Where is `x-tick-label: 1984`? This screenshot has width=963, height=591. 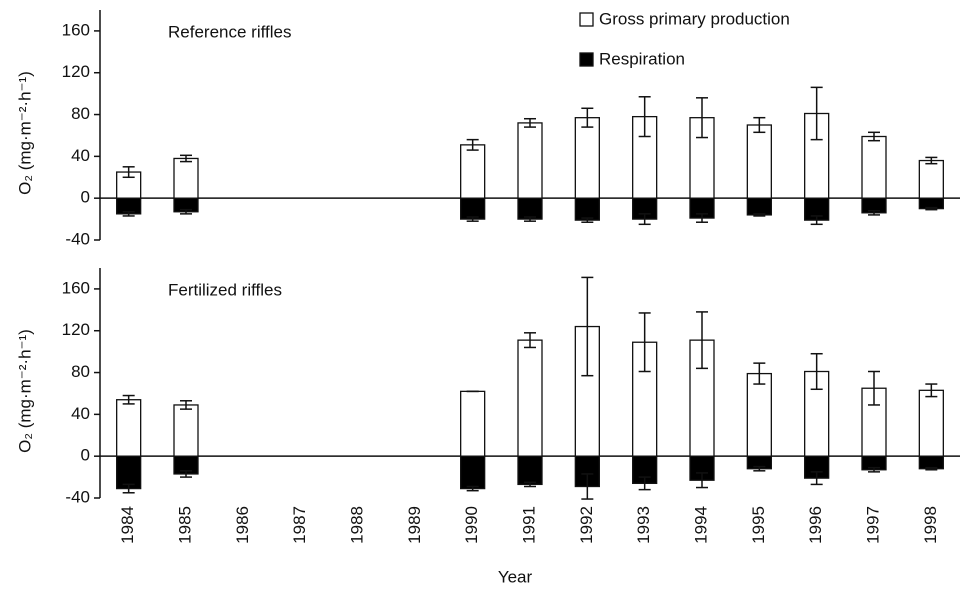
x-tick-label: 1984 is located at coordinates (127, 525).